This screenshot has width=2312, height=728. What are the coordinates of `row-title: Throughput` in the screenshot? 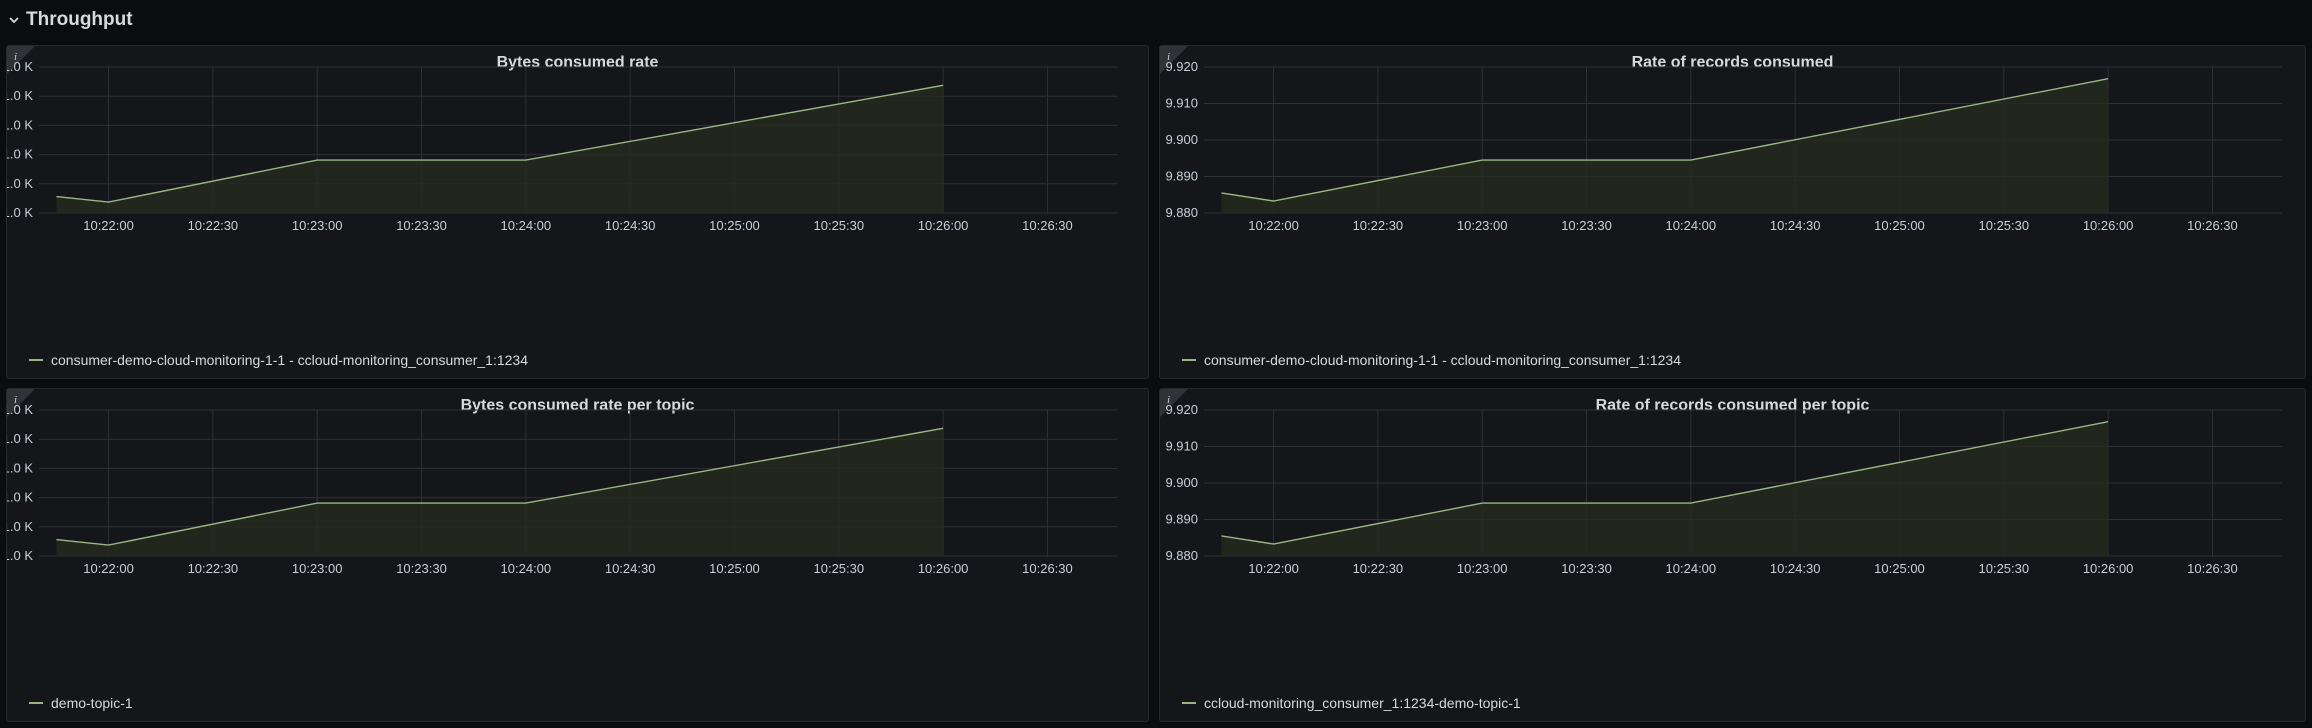 It's located at (79, 19).